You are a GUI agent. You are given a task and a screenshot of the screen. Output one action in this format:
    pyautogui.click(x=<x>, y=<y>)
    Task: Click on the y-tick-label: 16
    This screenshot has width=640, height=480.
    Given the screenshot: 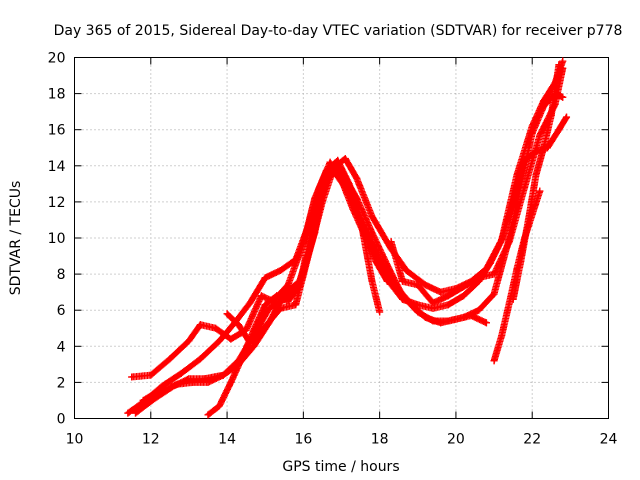 What is the action you would take?
    pyautogui.click(x=57, y=131)
    